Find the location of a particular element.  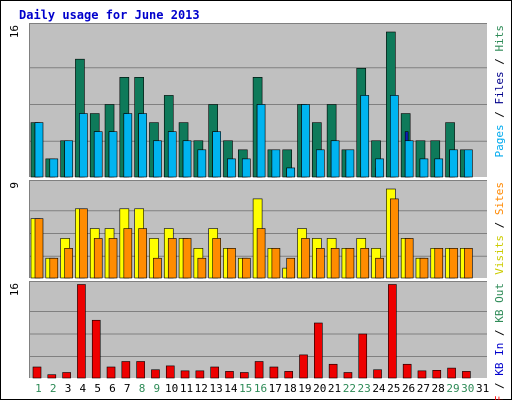

x-tick-label: 11 is located at coordinates (186, 388).